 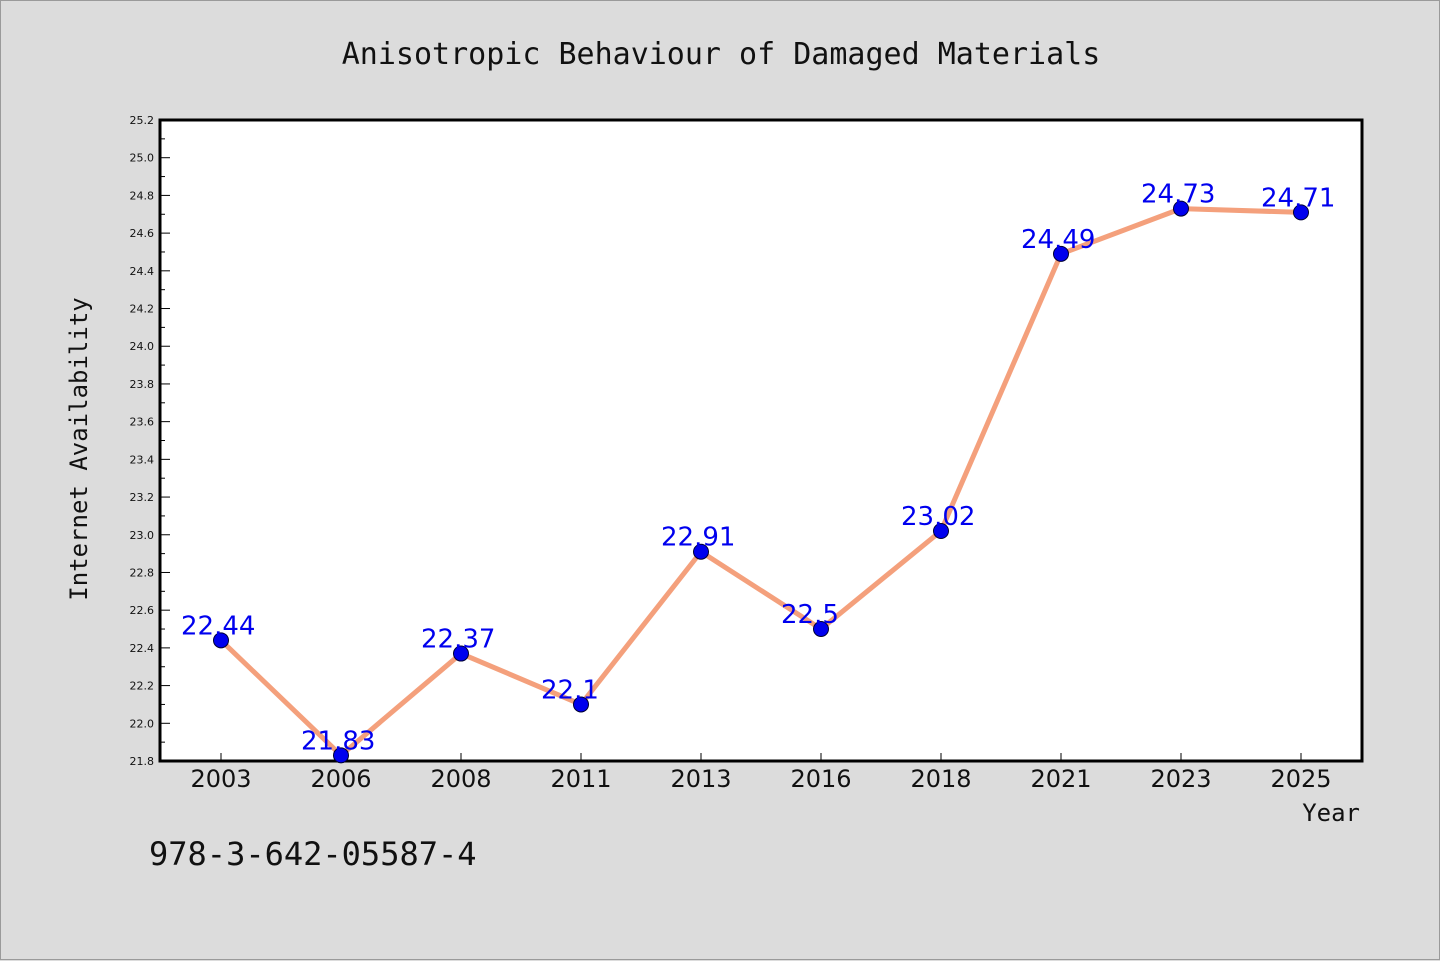 I want to click on data-label: 24.73, so click(x=1178, y=195).